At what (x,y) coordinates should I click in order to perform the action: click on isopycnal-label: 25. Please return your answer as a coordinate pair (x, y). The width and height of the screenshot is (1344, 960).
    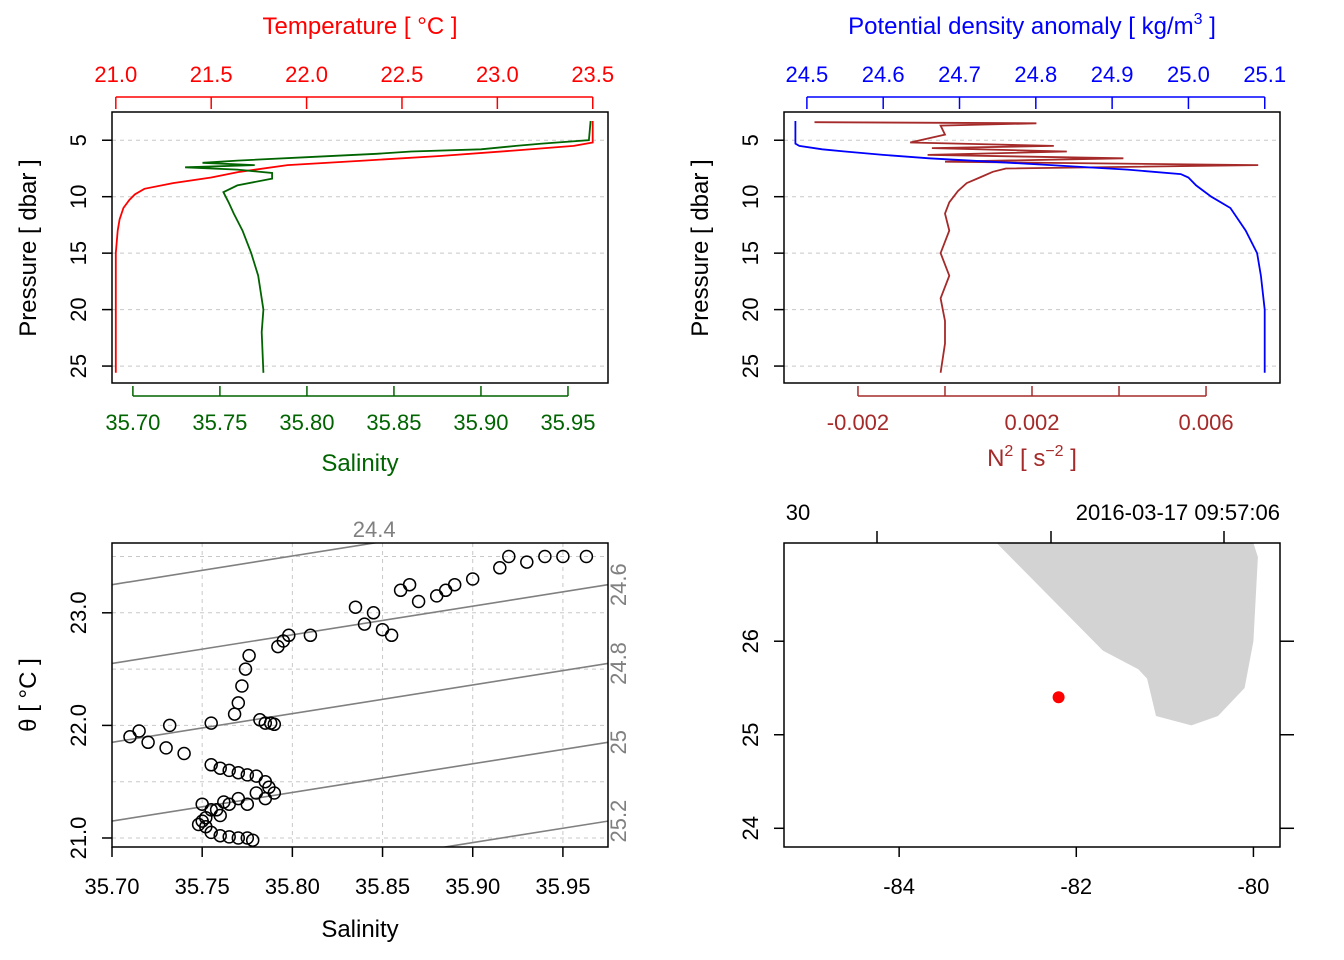
    Looking at the image, I should click on (618, 742).